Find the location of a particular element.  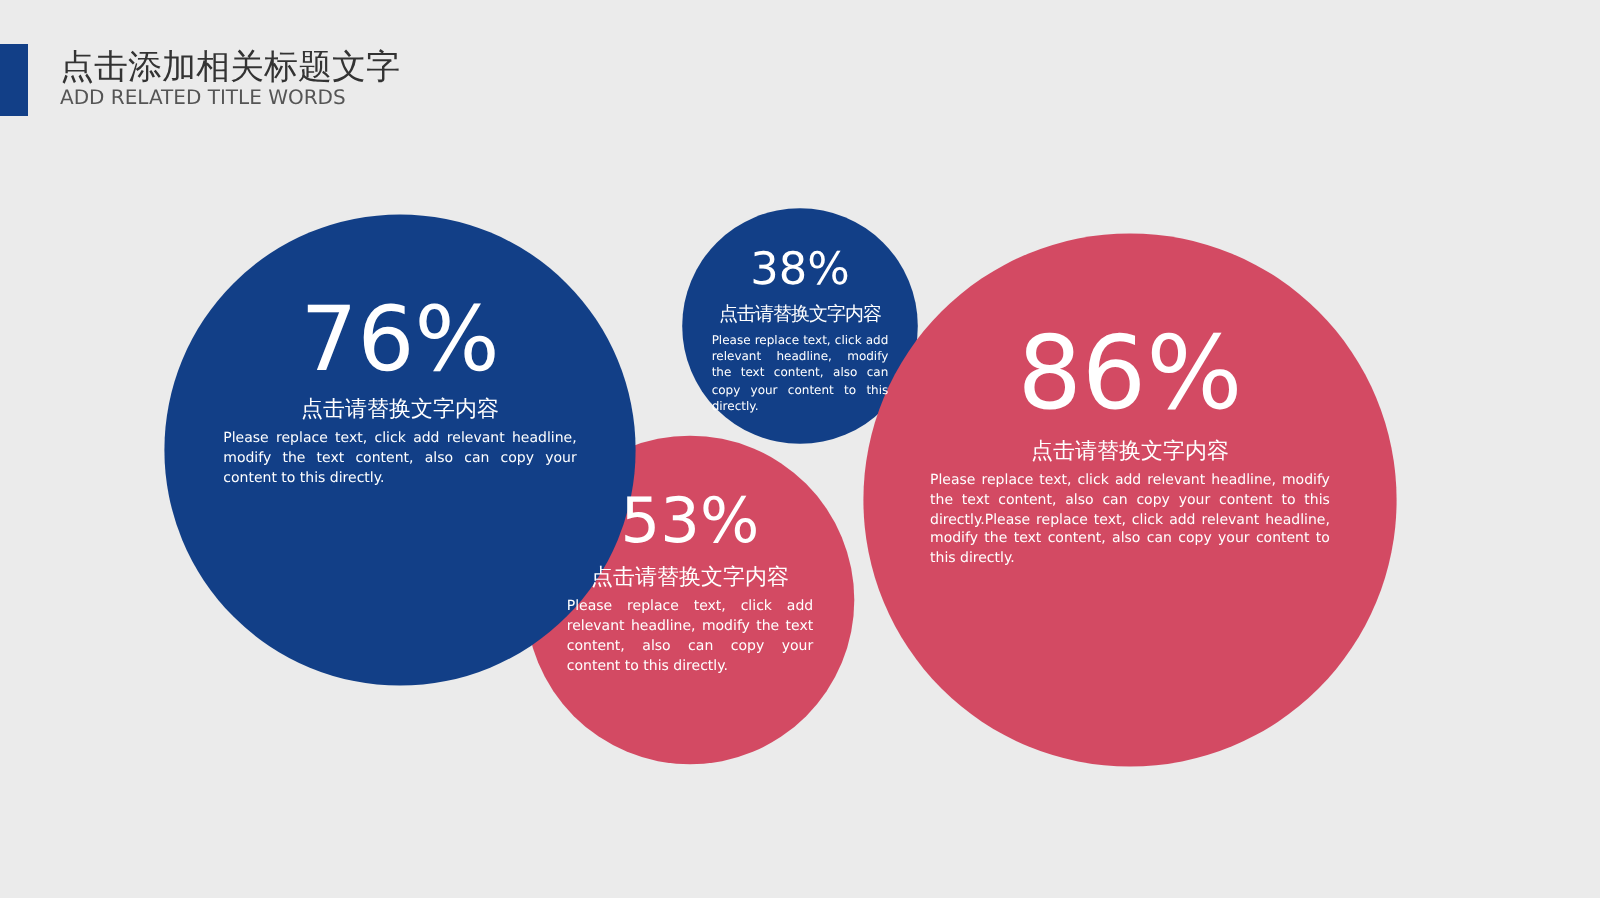

data-label: 53% is located at coordinates (690, 522).